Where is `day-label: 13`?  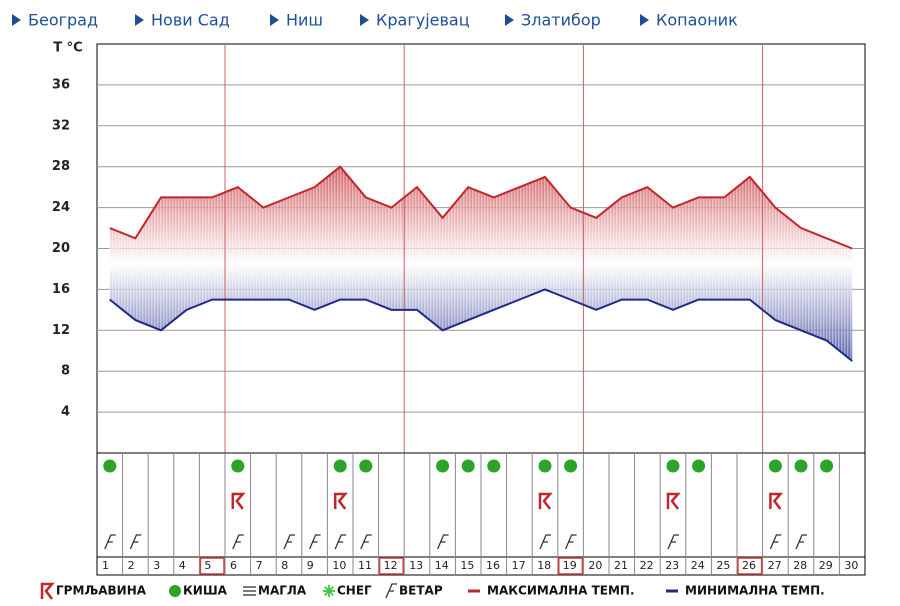
day-label: 13 is located at coordinates (416, 565).